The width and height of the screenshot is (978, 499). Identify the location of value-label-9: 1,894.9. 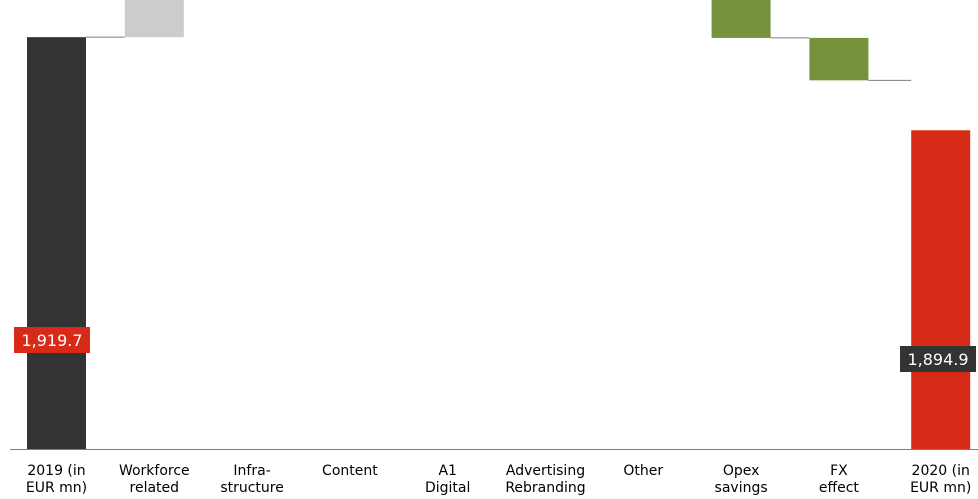
(937, 359).